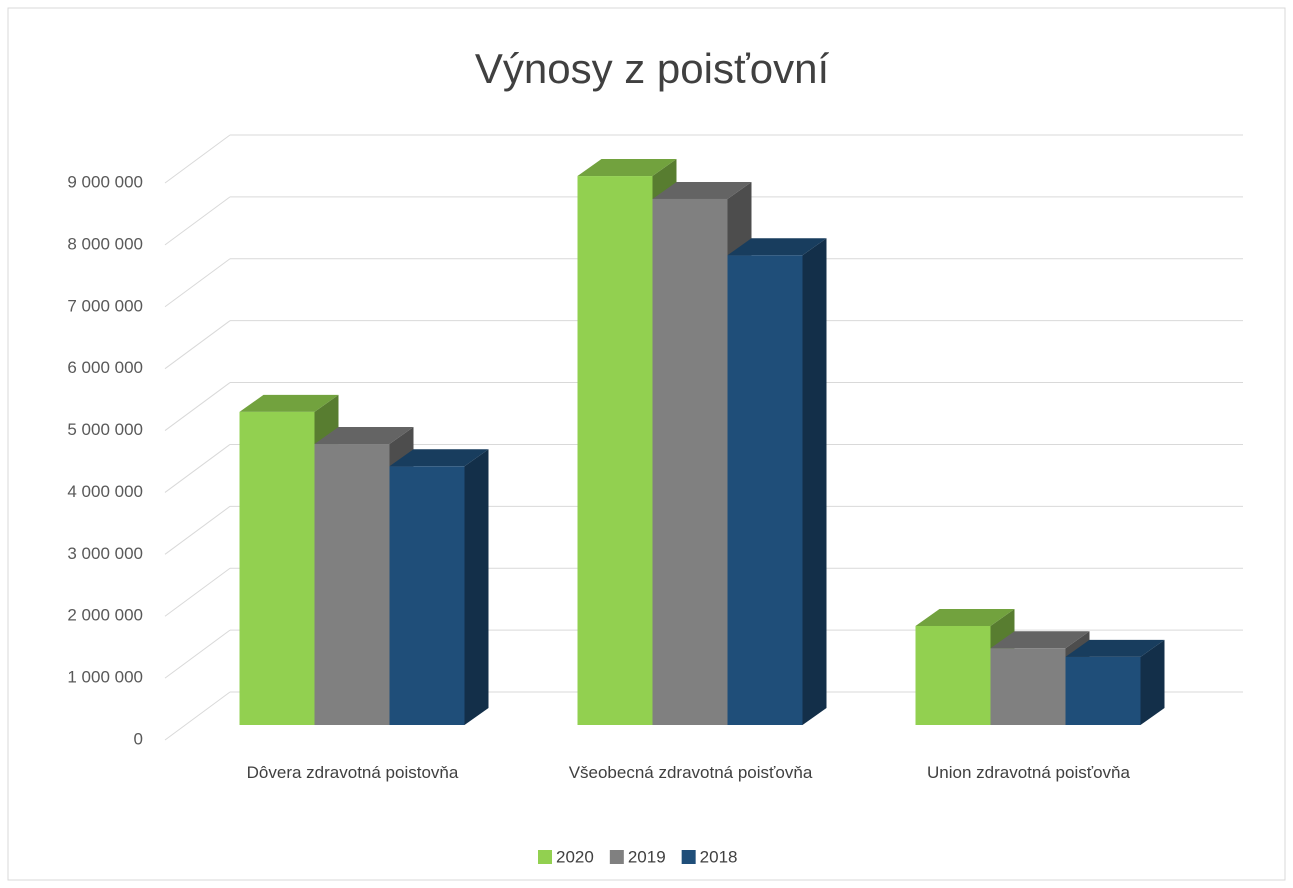 The image size is (1293, 888). What do you see at coordinates (105, 305) in the screenshot?
I see `y-tick-label: 7 000 000` at bounding box center [105, 305].